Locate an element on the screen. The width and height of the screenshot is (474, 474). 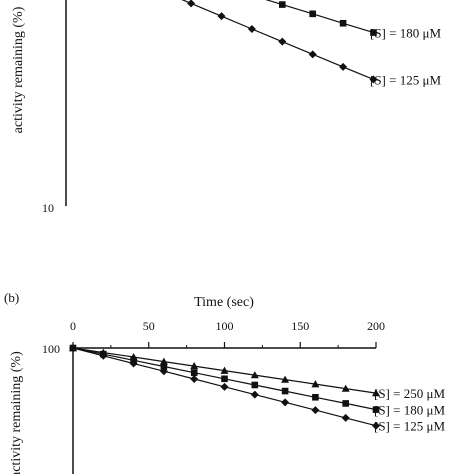
panel-b-x-ticks is located at coordinates (224, 345).